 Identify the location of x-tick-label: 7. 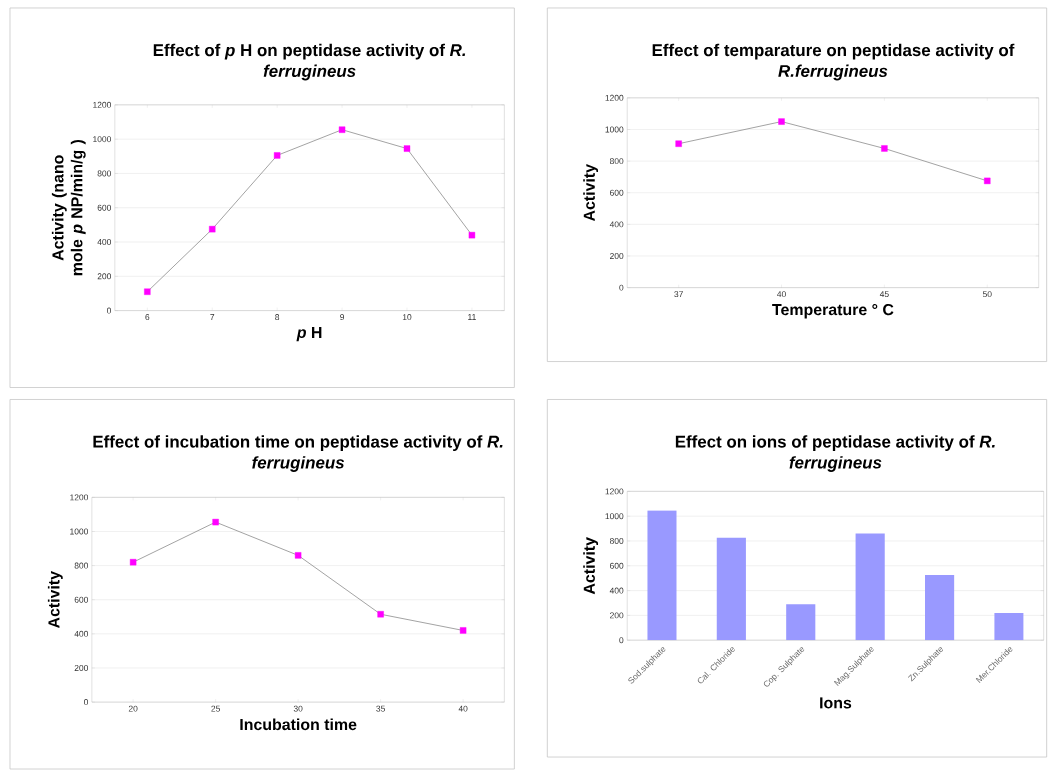
(212, 317).